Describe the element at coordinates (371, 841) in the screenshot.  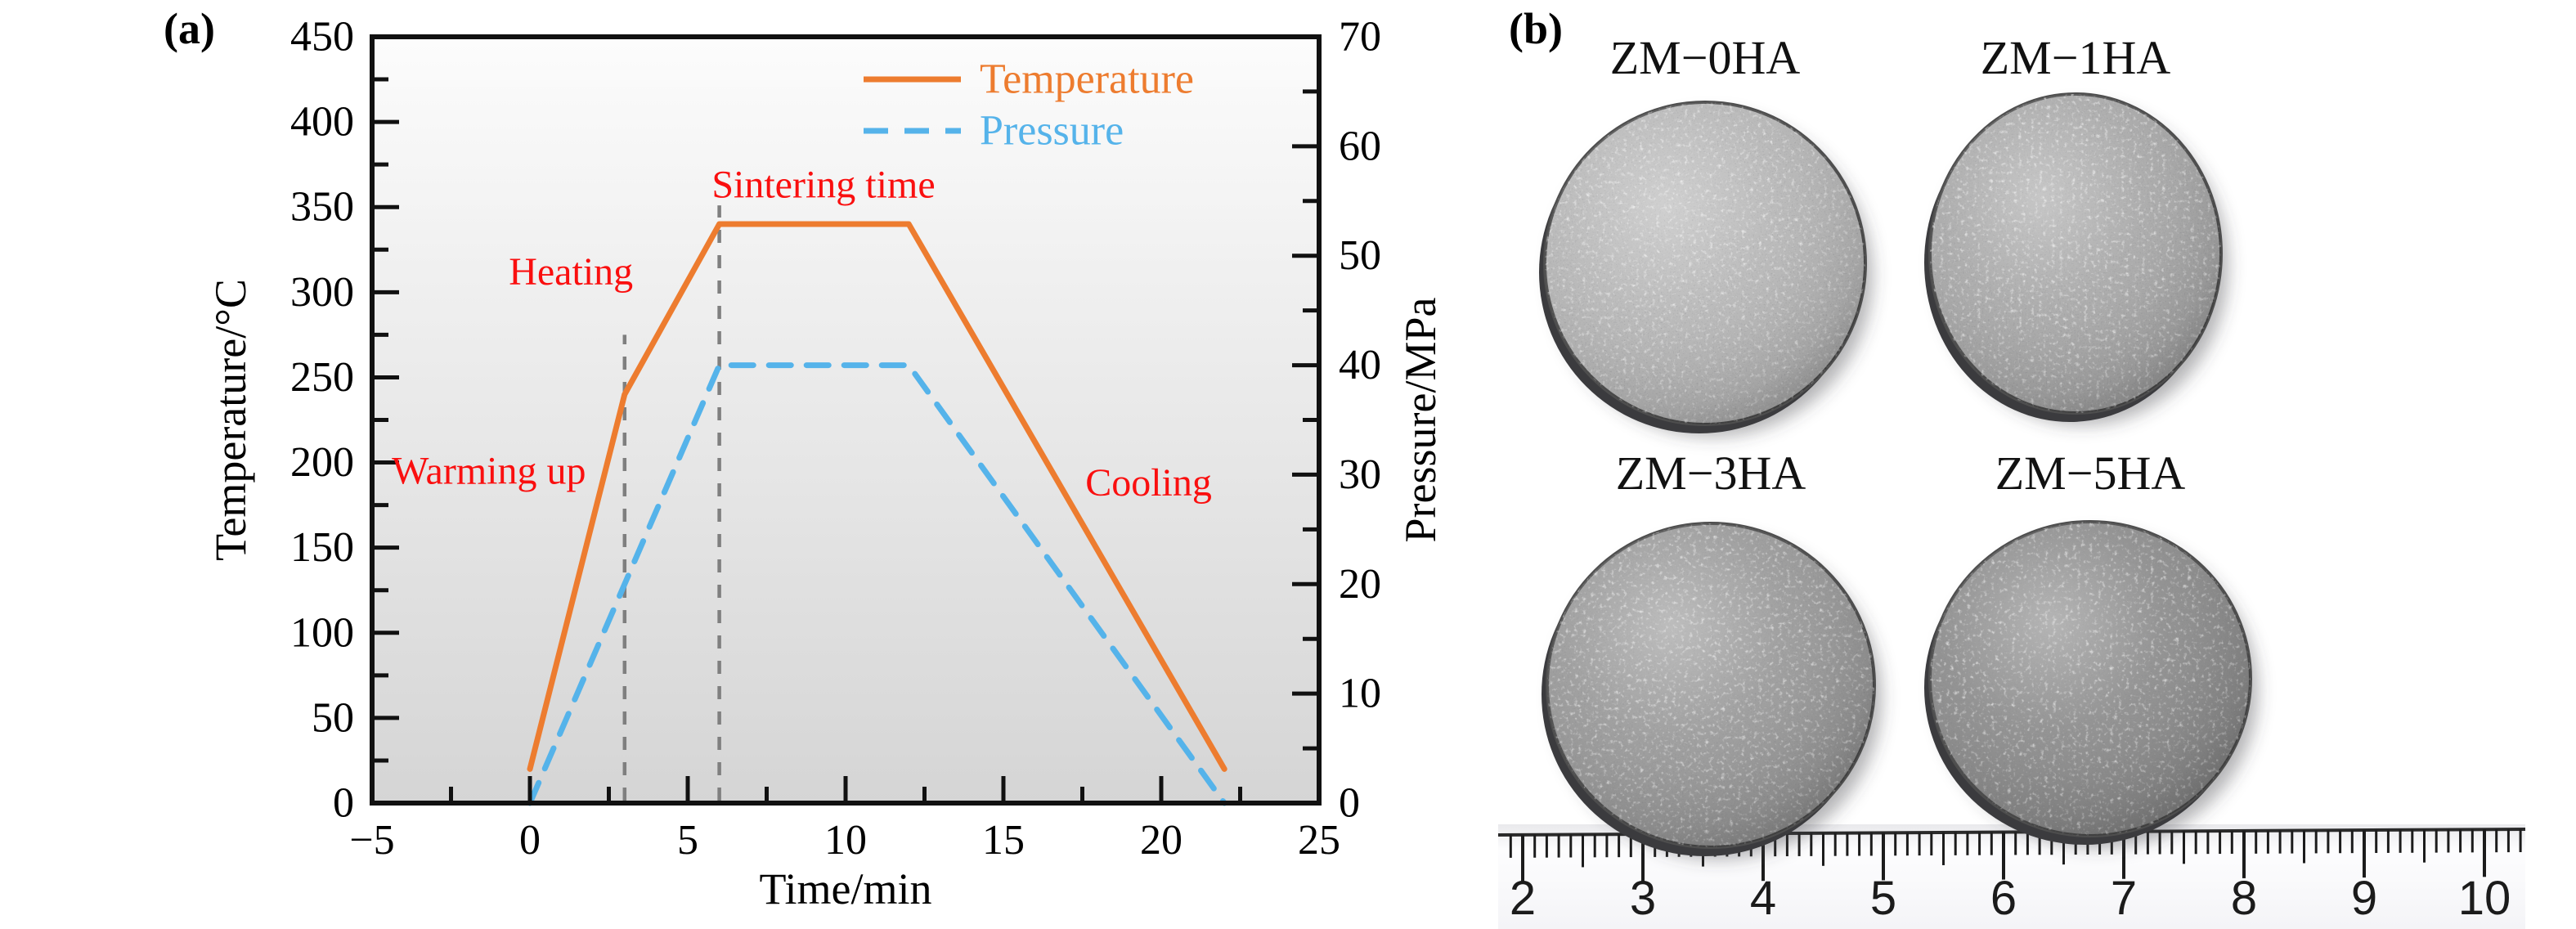
I see `x-tick-label: −5` at that location.